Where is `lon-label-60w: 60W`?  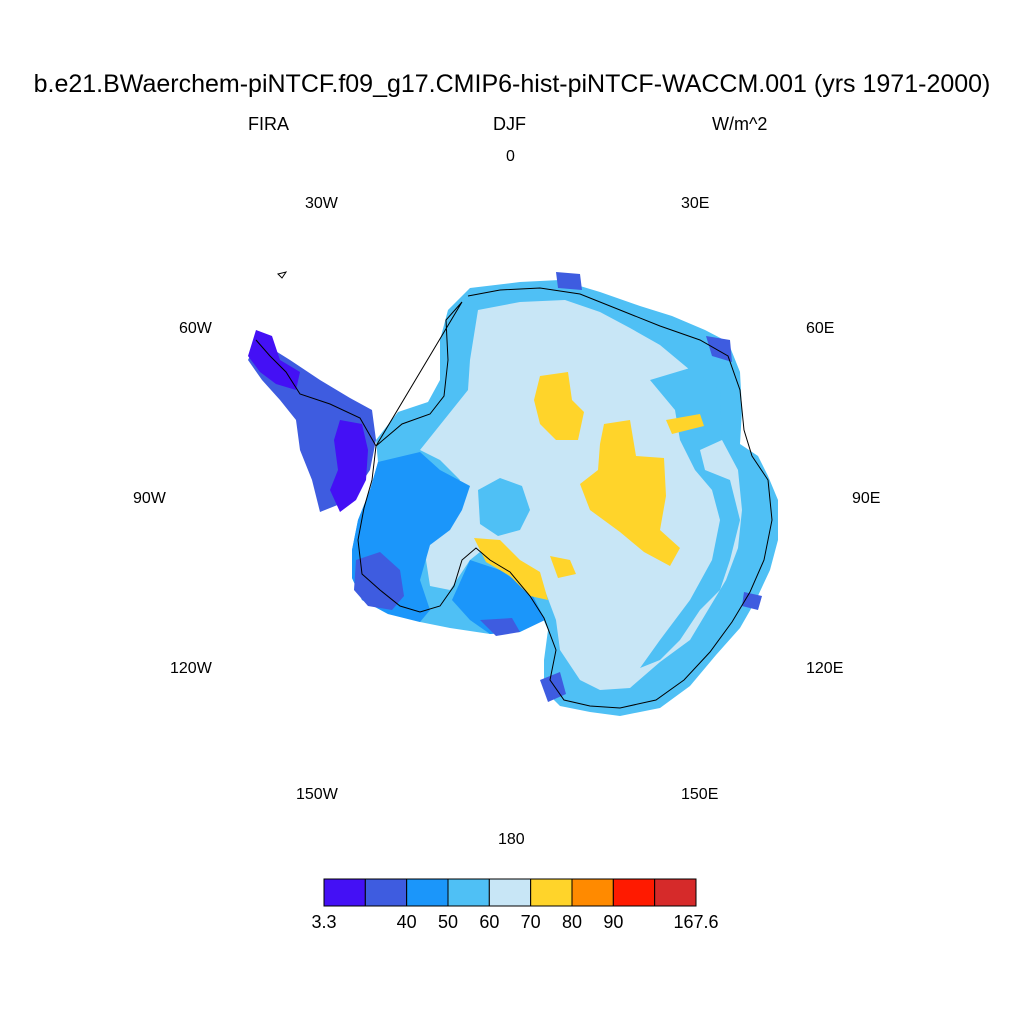 lon-label-60w: 60W is located at coordinates (195, 328).